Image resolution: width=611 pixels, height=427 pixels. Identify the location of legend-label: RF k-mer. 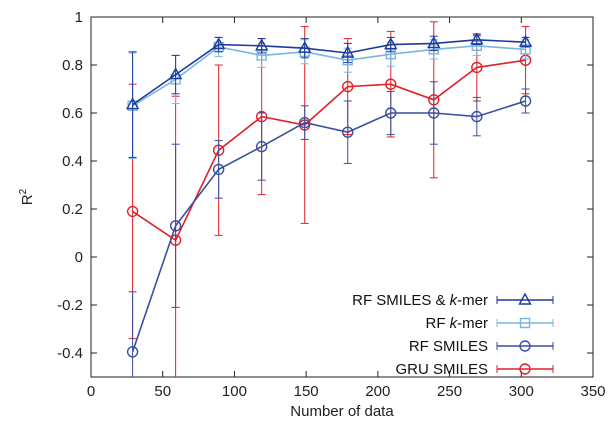
(457, 323).